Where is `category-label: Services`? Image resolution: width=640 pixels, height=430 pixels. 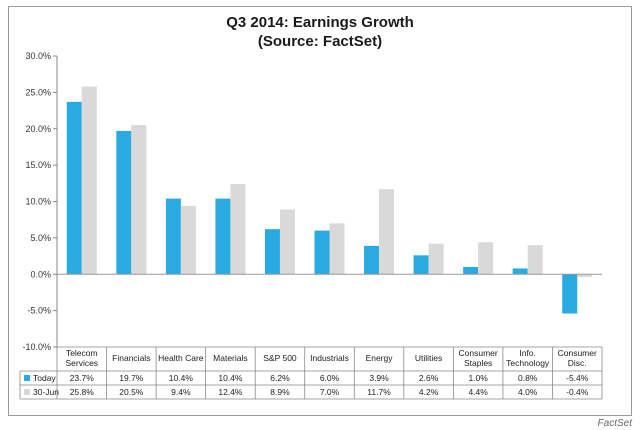
category-label: Services is located at coordinates (81, 363).